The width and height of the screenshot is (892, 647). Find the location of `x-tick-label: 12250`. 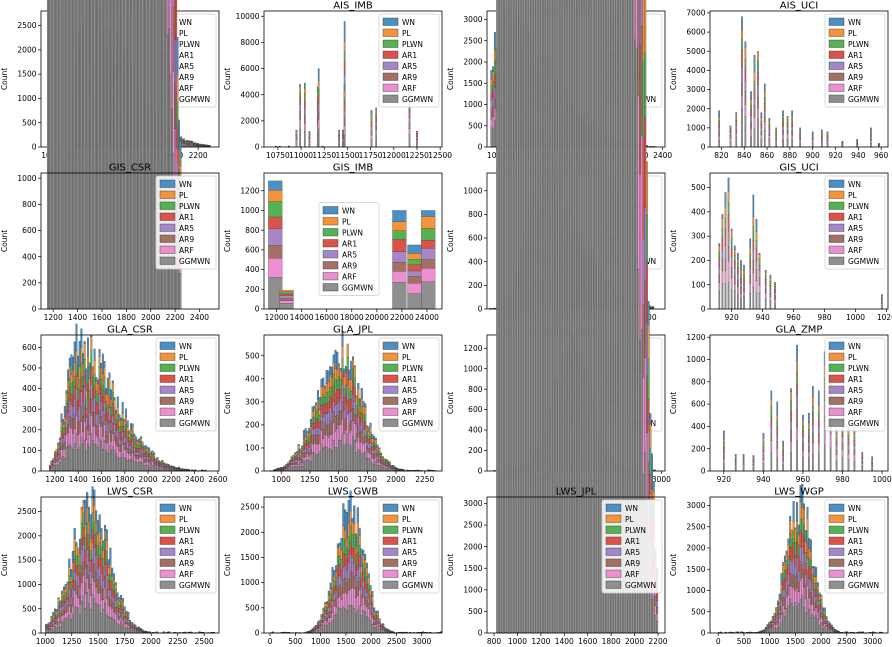

x-tick-label: 12250 is located at coordinates (417, 155).